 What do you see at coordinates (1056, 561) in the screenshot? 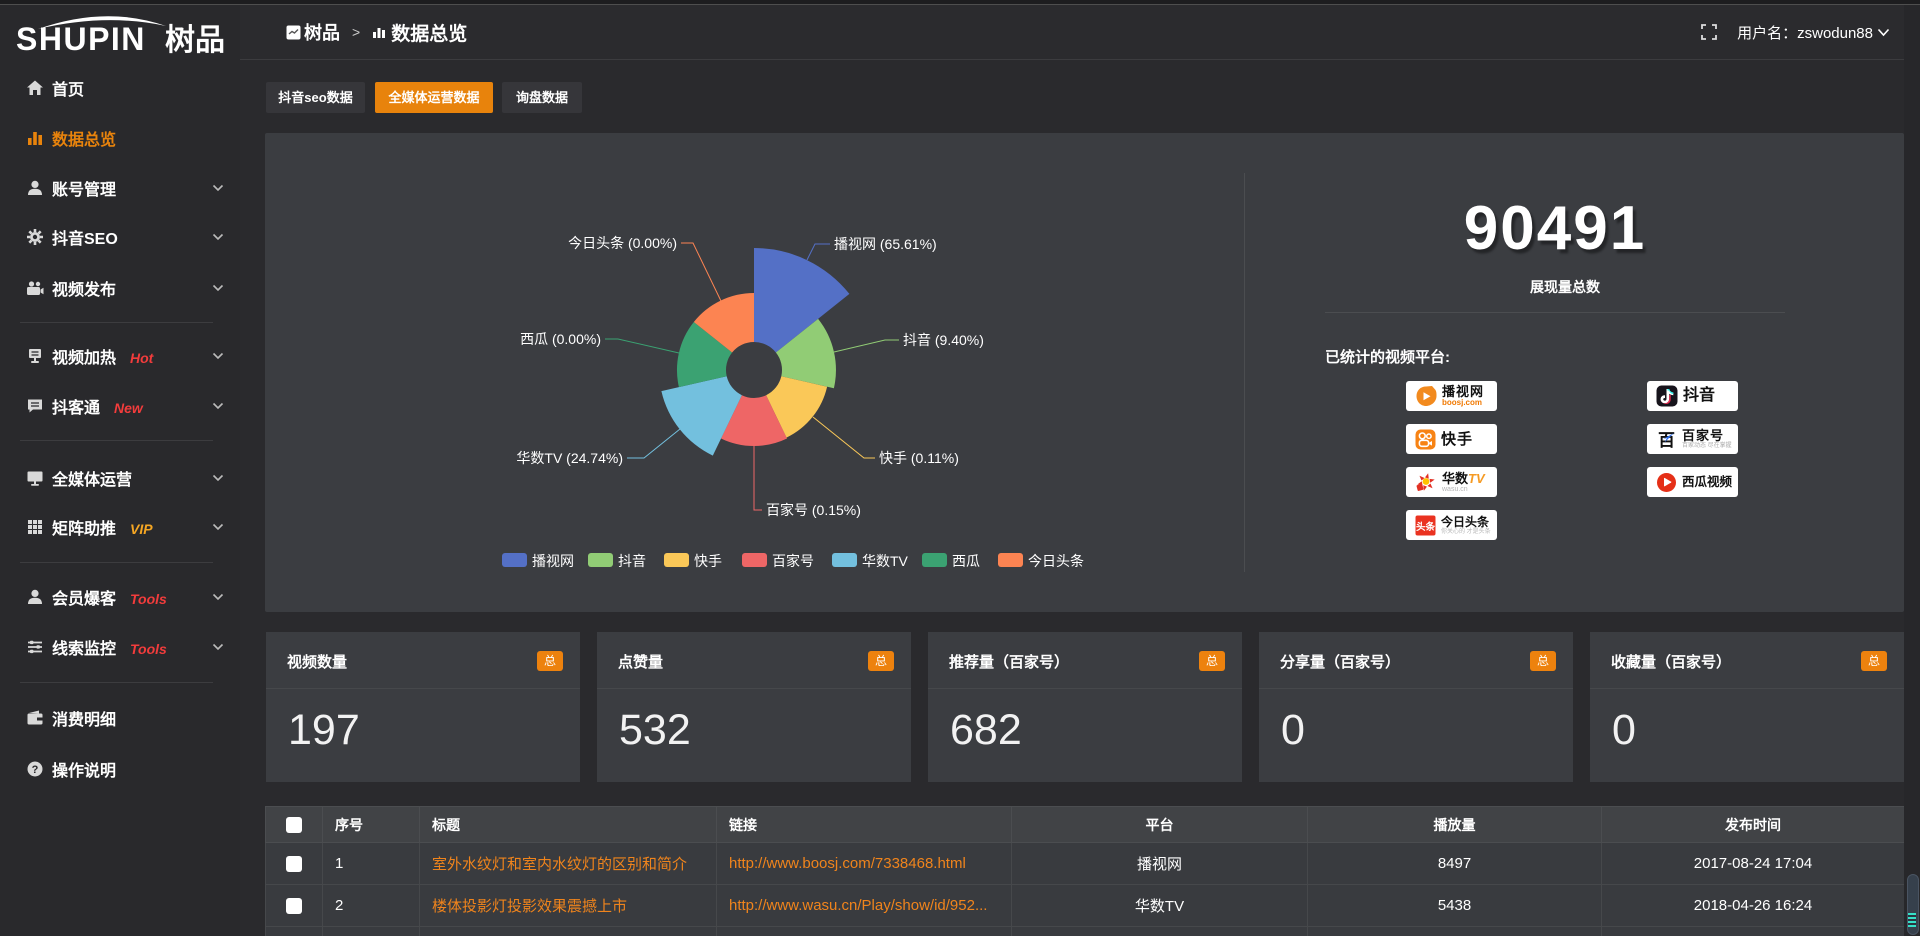
I see `svg-text: 今日头条` at bounding box center [1056, 561].